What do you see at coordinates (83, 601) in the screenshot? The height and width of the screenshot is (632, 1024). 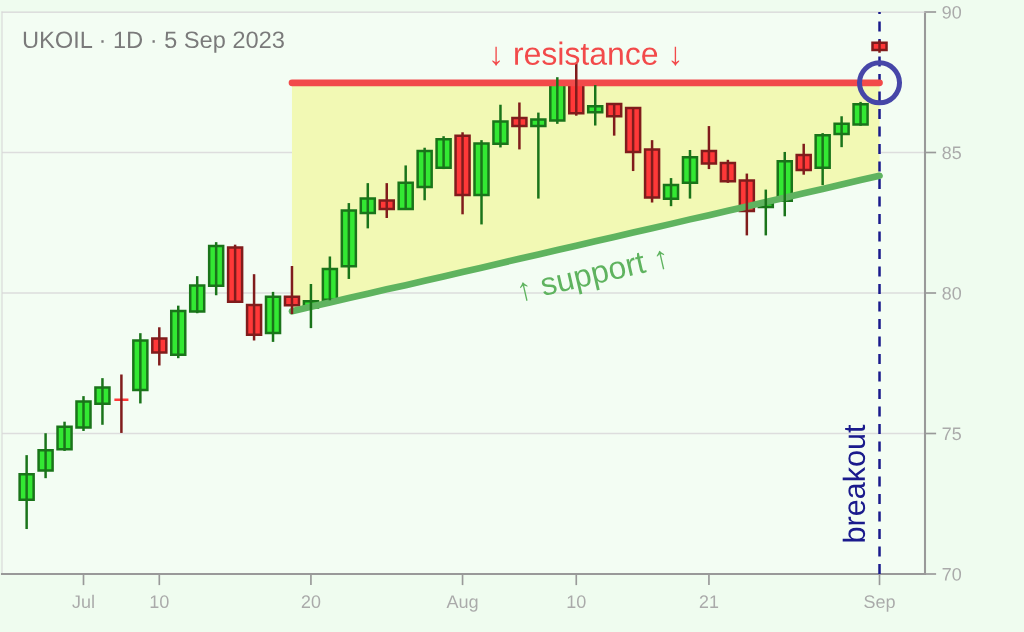 I see `x-tick-label: Jul` at bounding box center [83, 601].